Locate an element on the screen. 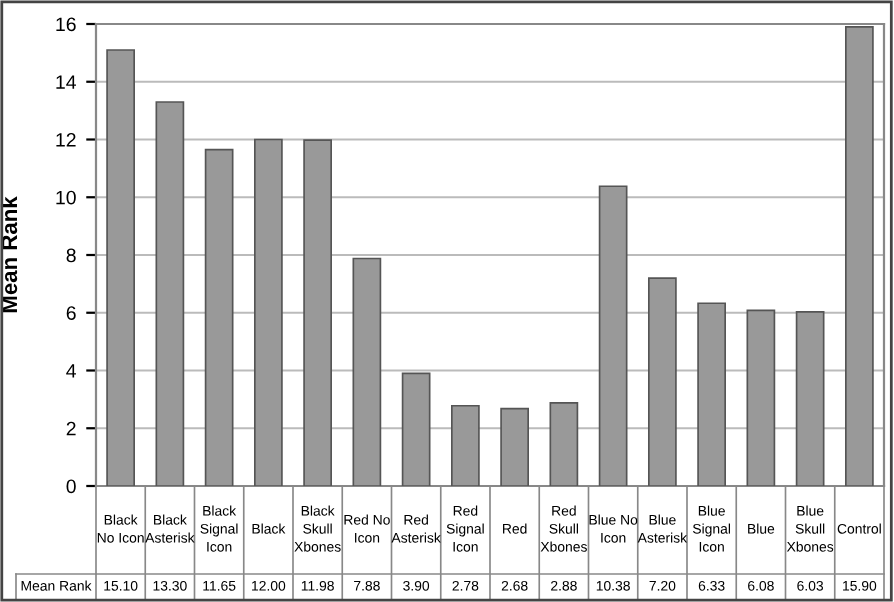 This screenshot has height=602, width=894. y-tick-label: 2 is located at coordinates (71, 428).